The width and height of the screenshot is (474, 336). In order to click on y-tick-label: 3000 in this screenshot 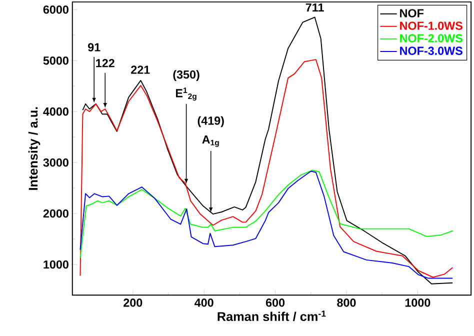, I will do `click(55, 162)`.